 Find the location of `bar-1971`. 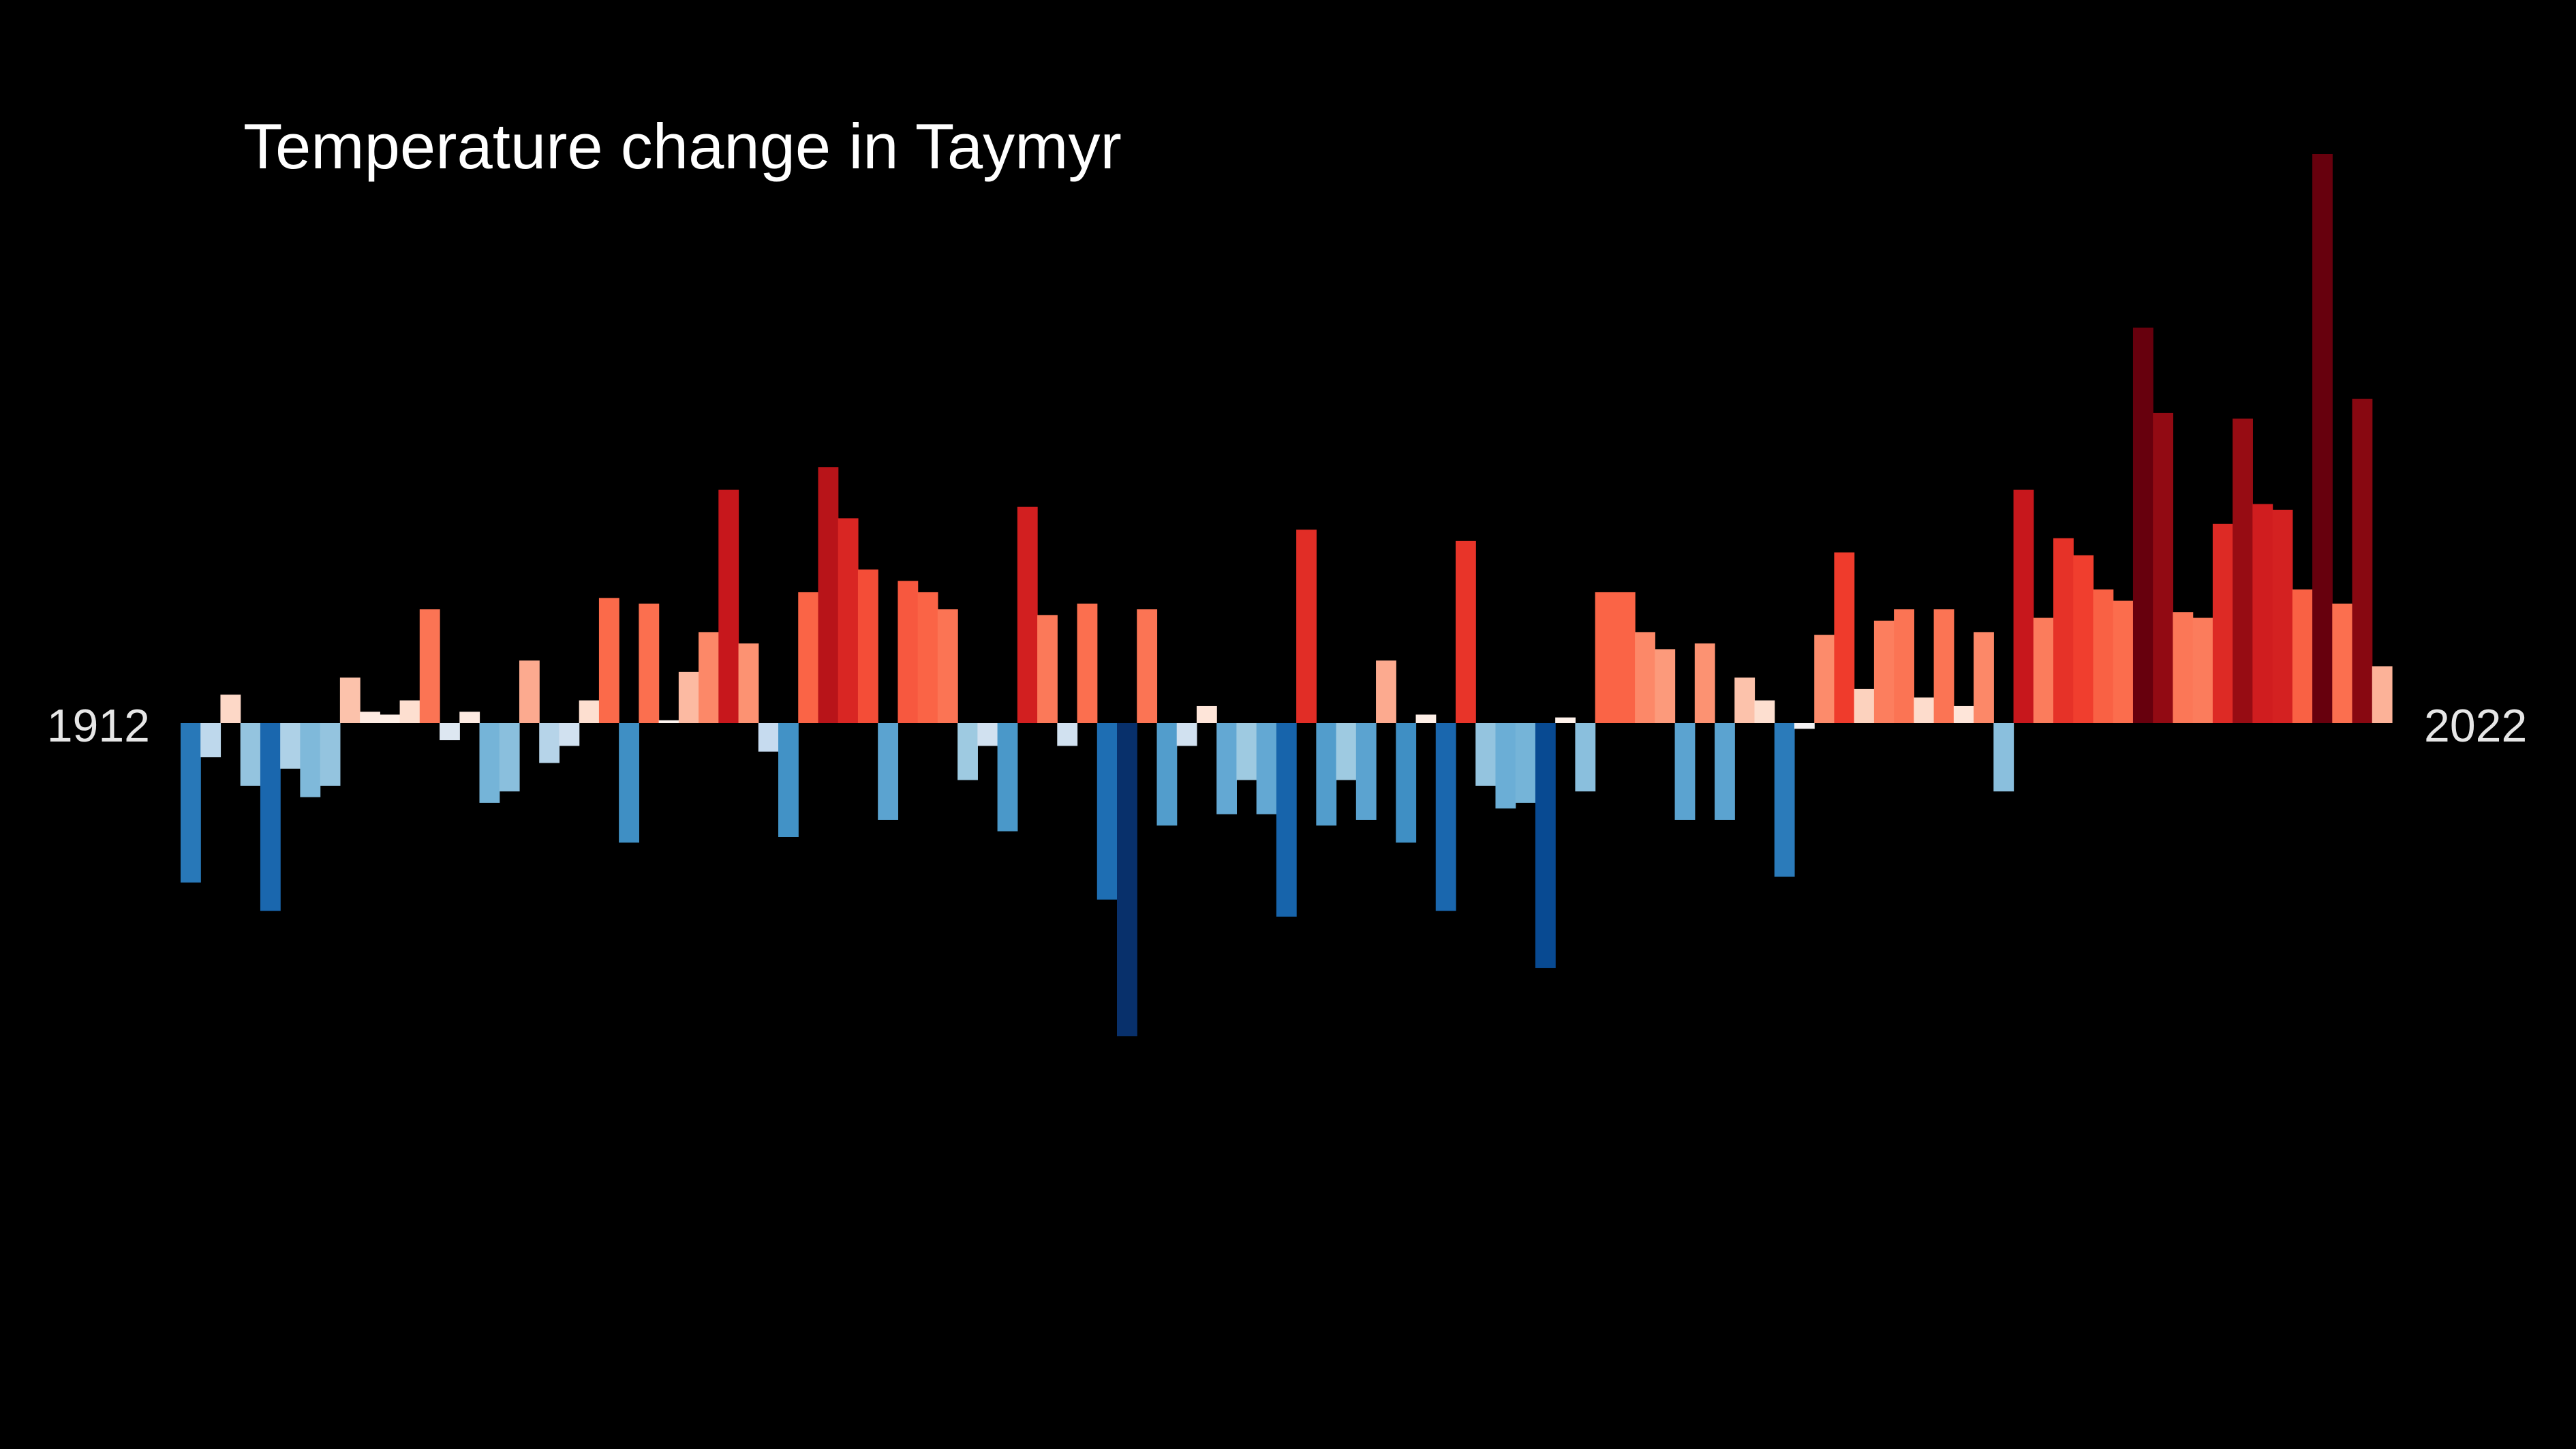

bar-1971 is located at coordinates (1366, 771).